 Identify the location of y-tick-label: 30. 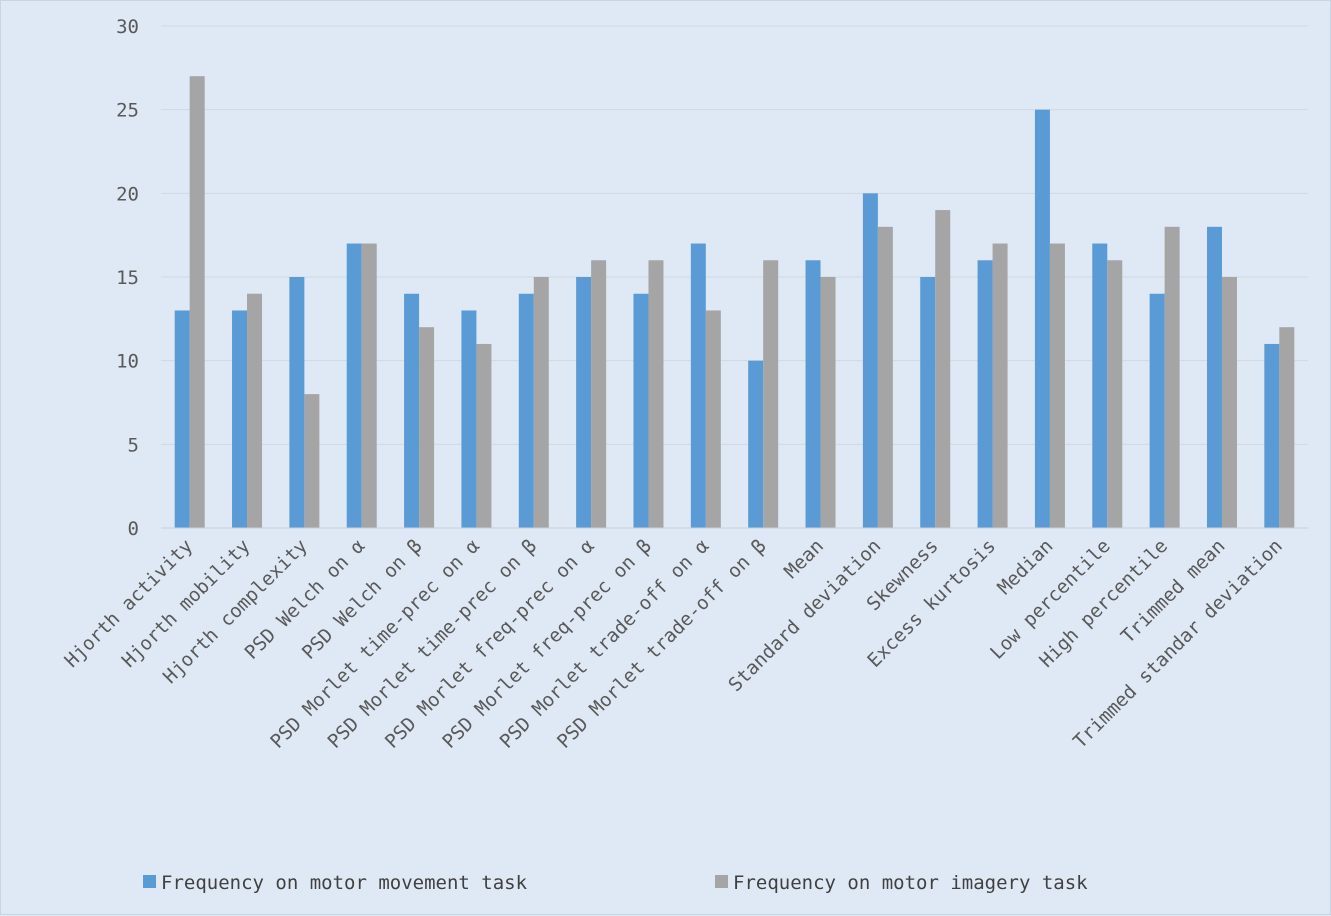
(127, 27).